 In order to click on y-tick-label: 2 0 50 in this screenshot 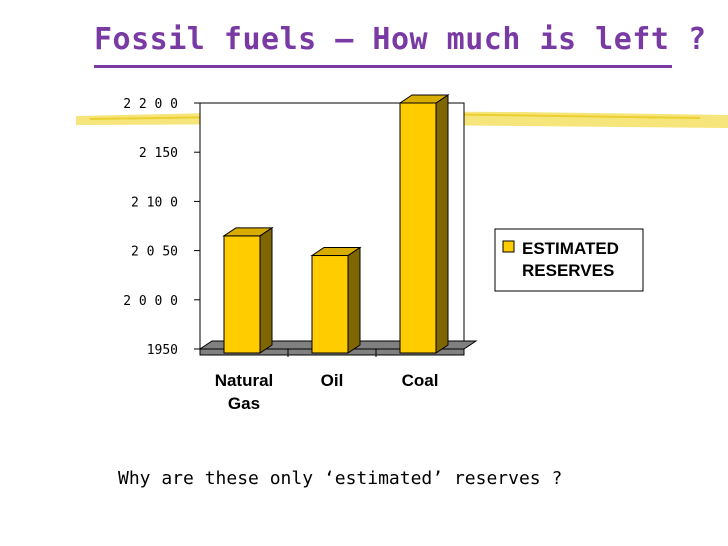, I will do `click(154, 252)`.